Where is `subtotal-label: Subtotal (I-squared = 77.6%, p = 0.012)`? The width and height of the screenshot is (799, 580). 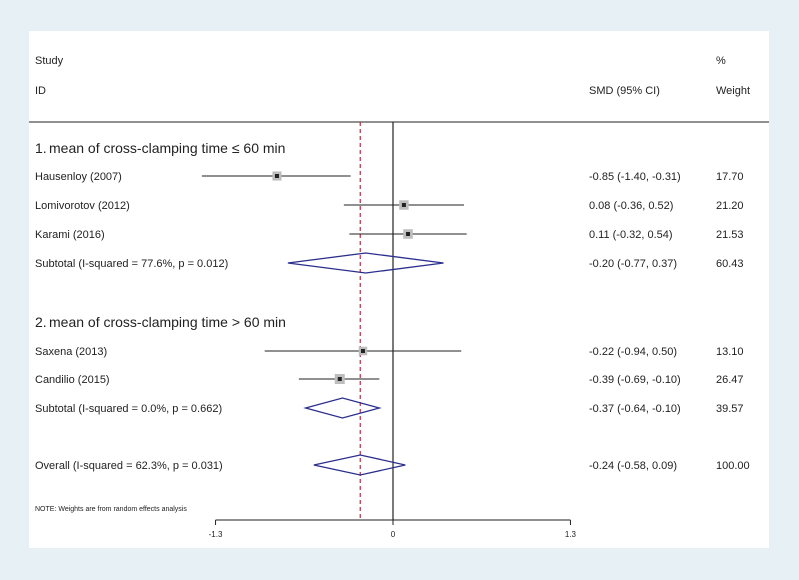 subtotal-label: Subtotal (I-squared = 77.6%, p = 0.012) is located at coordinates (131, 264).